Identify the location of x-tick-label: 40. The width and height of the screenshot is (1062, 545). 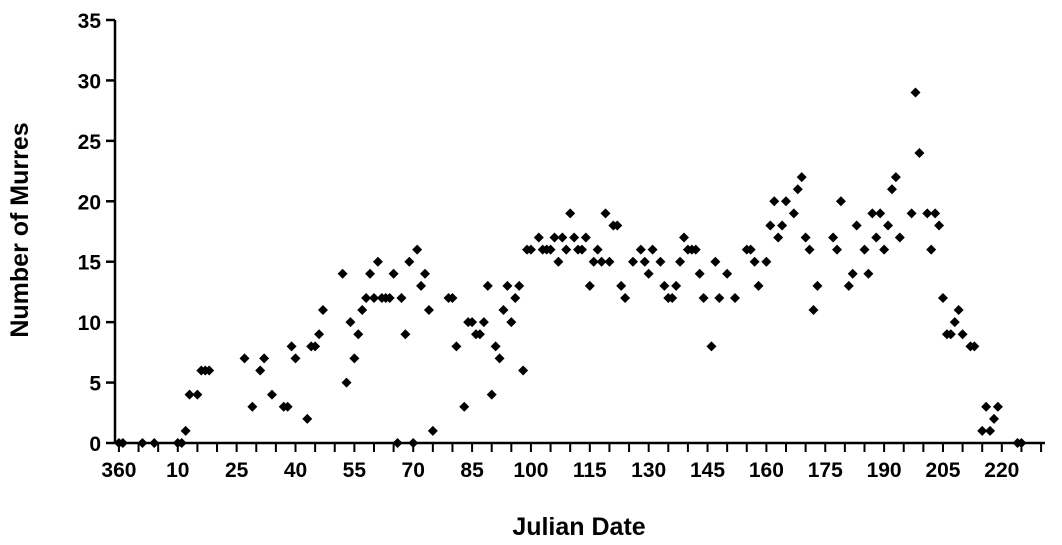
(295, 470).